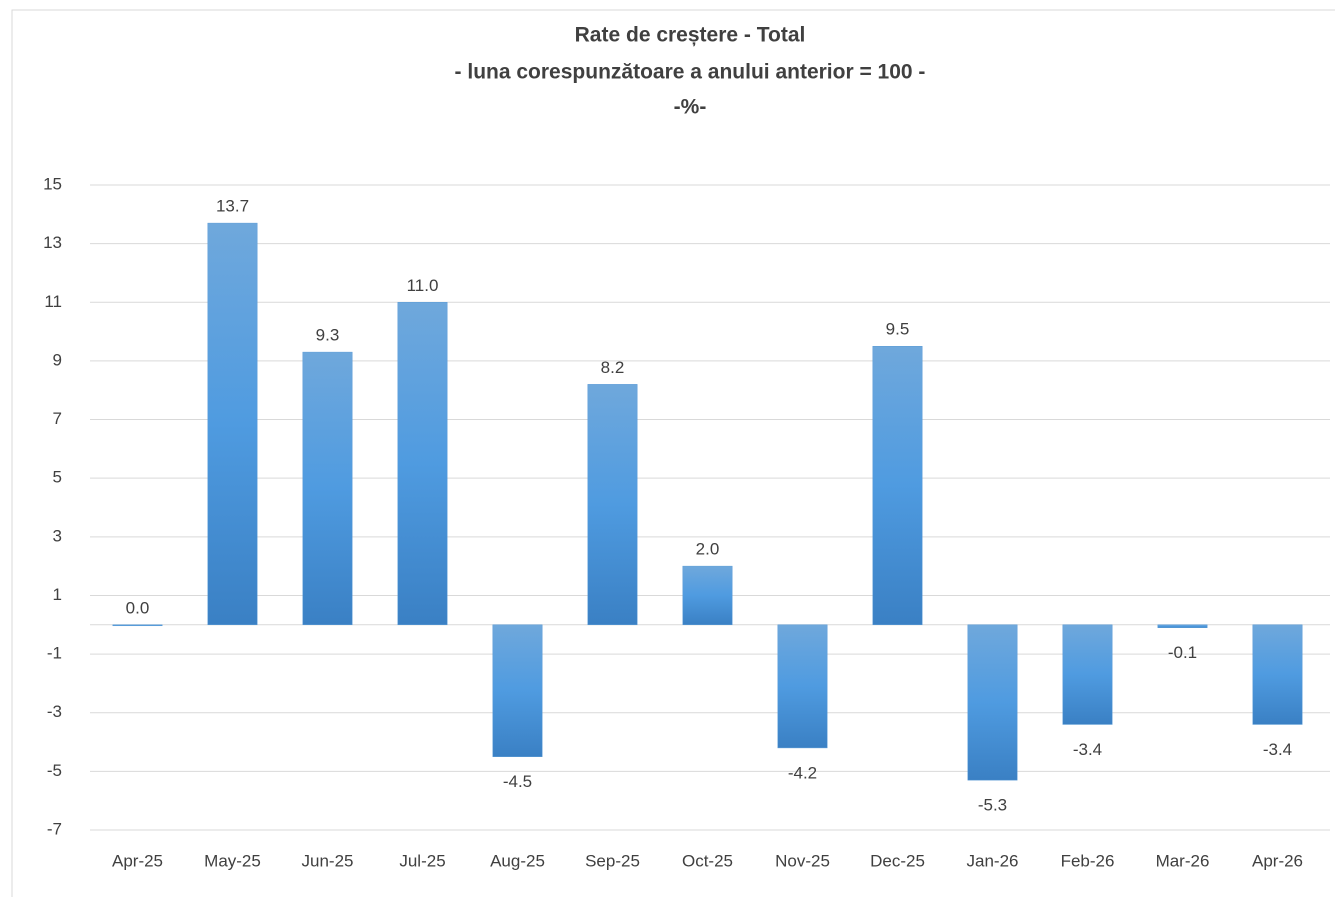  Describe the element at coordinates (232, 206) in the screenshot. I see `data-label: 13.7` at that location.